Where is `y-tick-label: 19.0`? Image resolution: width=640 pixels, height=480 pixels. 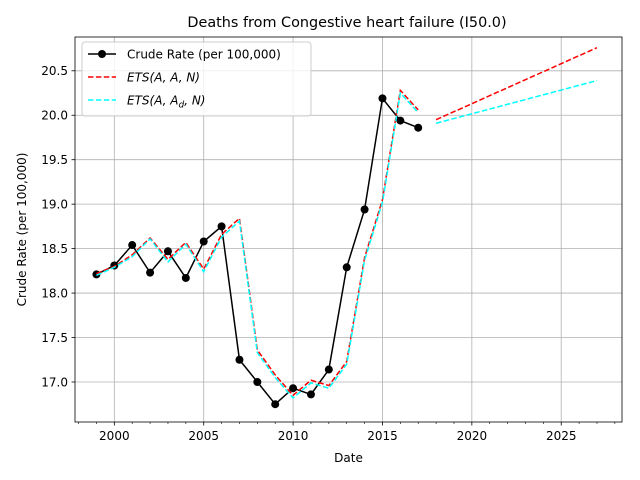
y-tick-label: 19.0 is located at coordinates (54, 204).